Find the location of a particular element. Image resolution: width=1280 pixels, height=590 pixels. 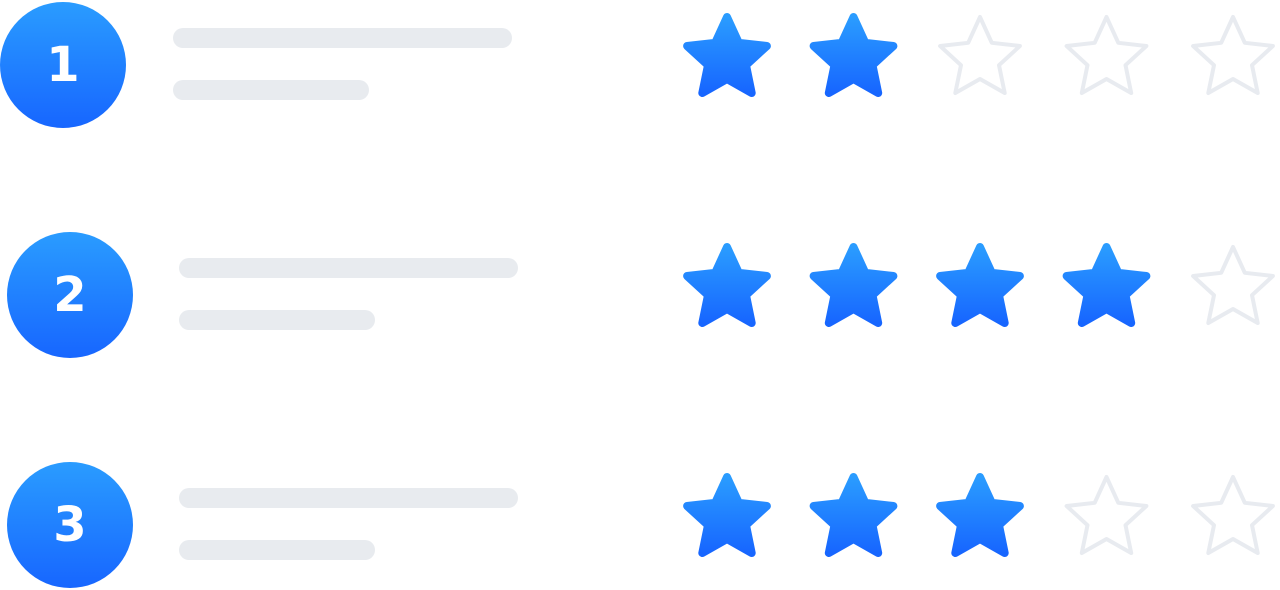

rank-badge: 3 is located at coordinates (70, 525).